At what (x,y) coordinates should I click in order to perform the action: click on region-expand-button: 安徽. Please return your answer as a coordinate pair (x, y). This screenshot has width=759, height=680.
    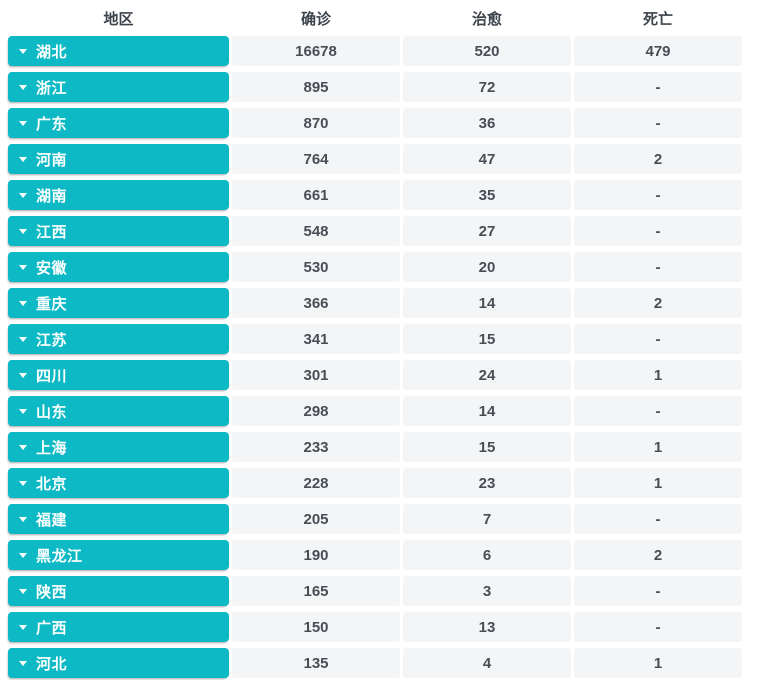
    Looking at the image, I should click on (118, 267).